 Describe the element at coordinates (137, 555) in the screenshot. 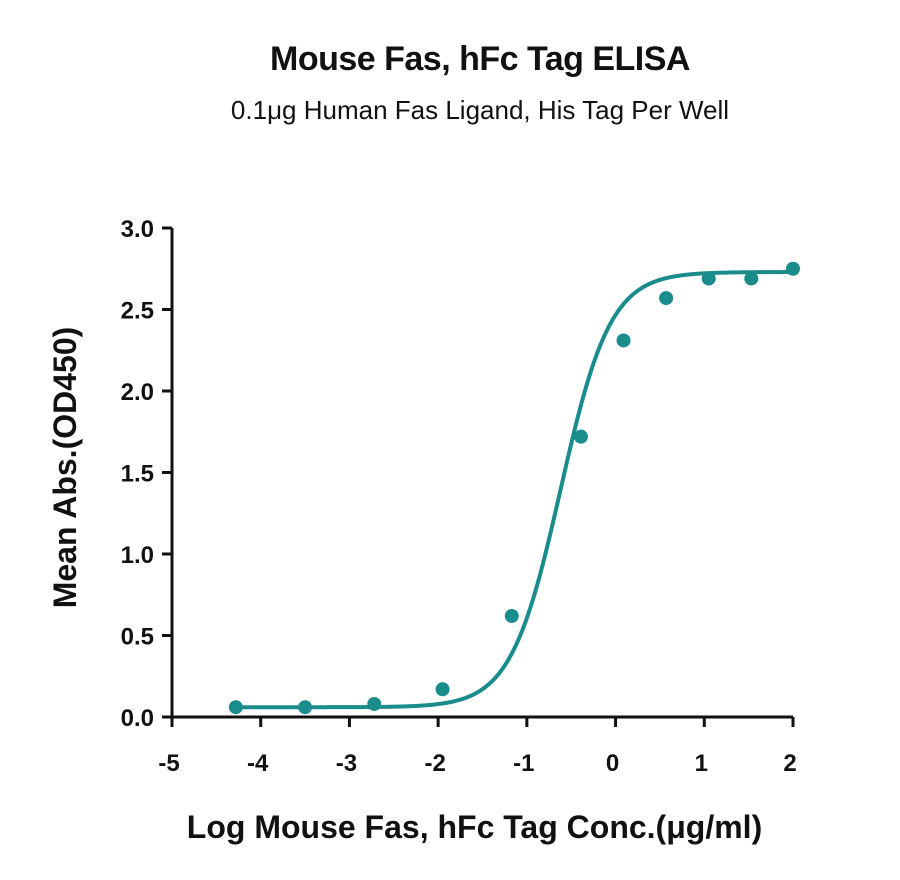

I see `y-tick-label: 1.0` at that location.